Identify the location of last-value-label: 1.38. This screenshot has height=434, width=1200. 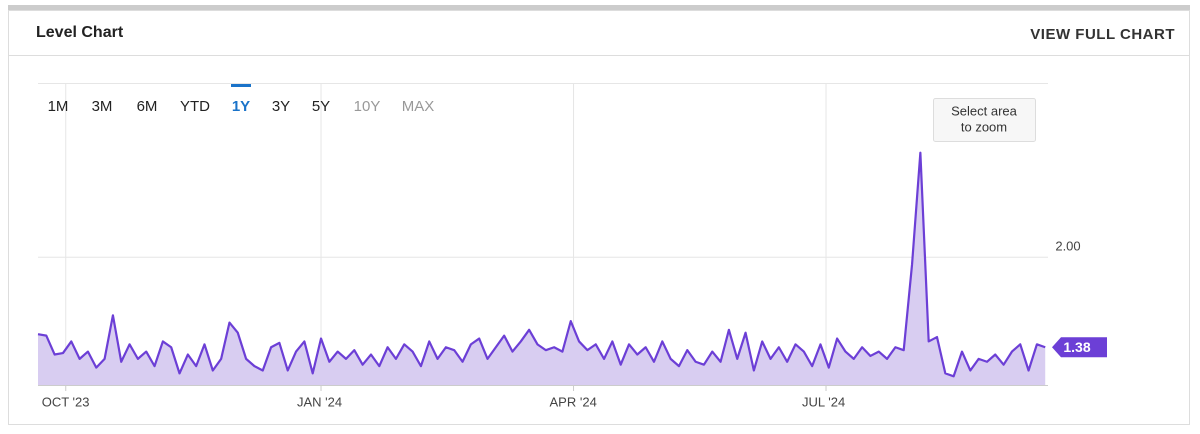
(1076, 347).